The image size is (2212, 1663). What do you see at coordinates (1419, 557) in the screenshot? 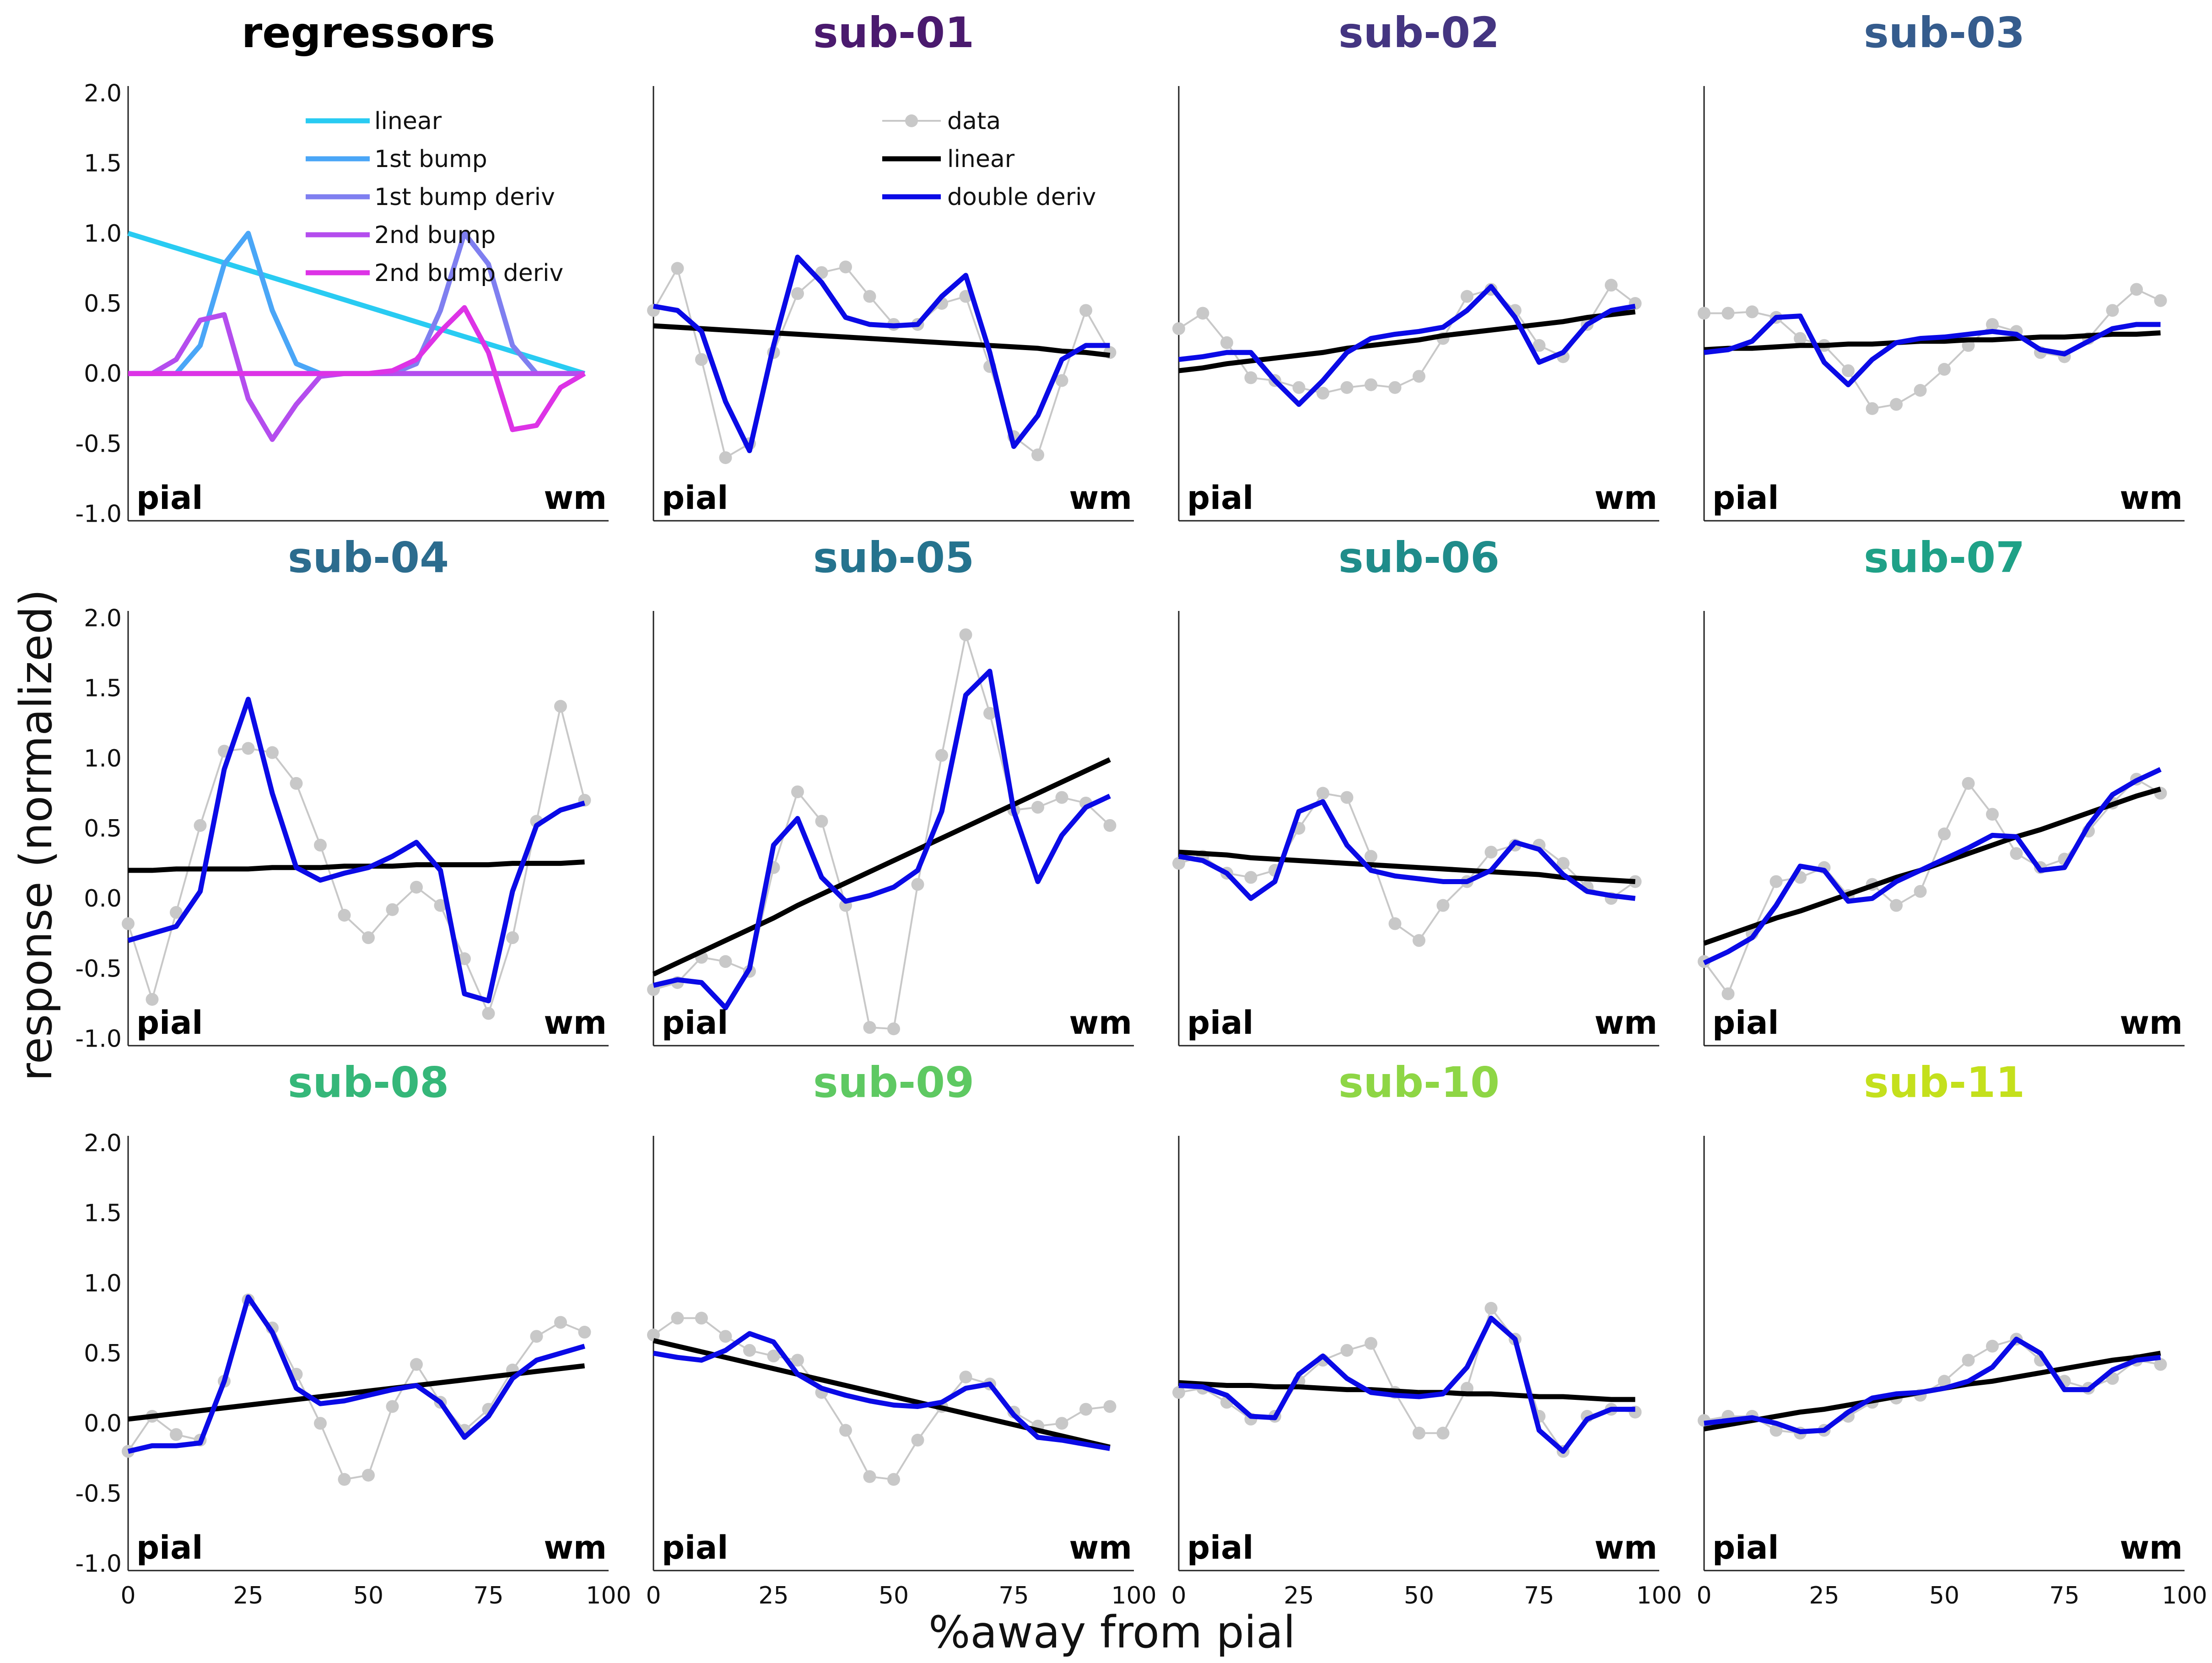
I see `panel-title: sub-06` at bounding box center [1419, 557].